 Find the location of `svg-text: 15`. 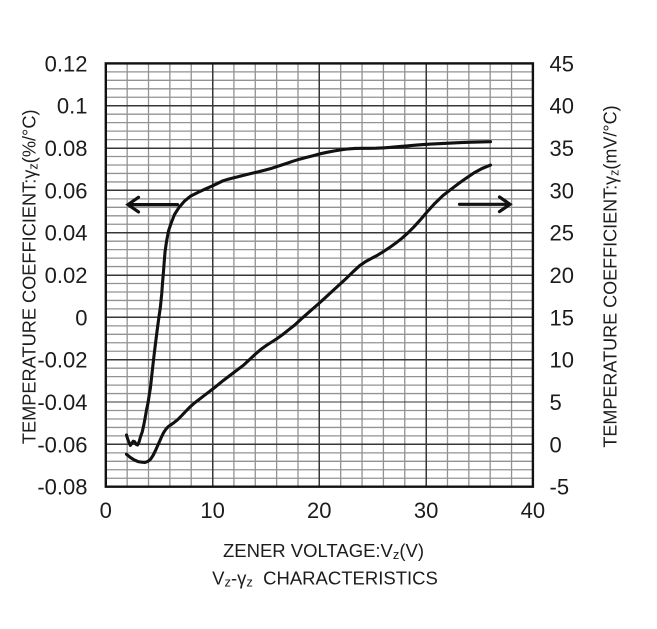

svg-text: 15 is located at coordinates (562, 317).